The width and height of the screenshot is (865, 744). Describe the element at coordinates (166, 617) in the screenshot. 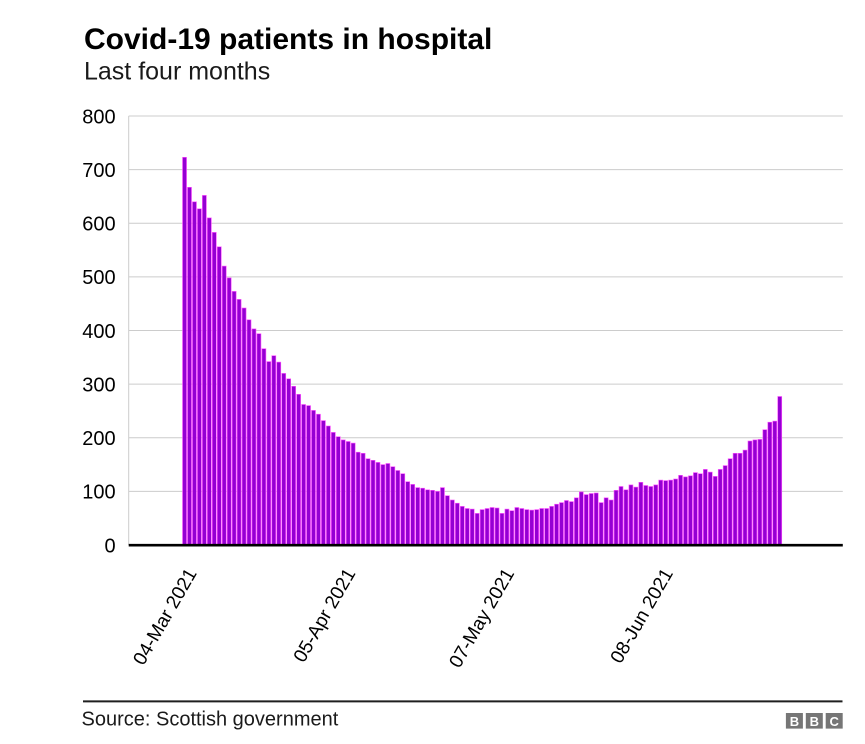

I see `svg-text: 04-Mar 2021` at that location.